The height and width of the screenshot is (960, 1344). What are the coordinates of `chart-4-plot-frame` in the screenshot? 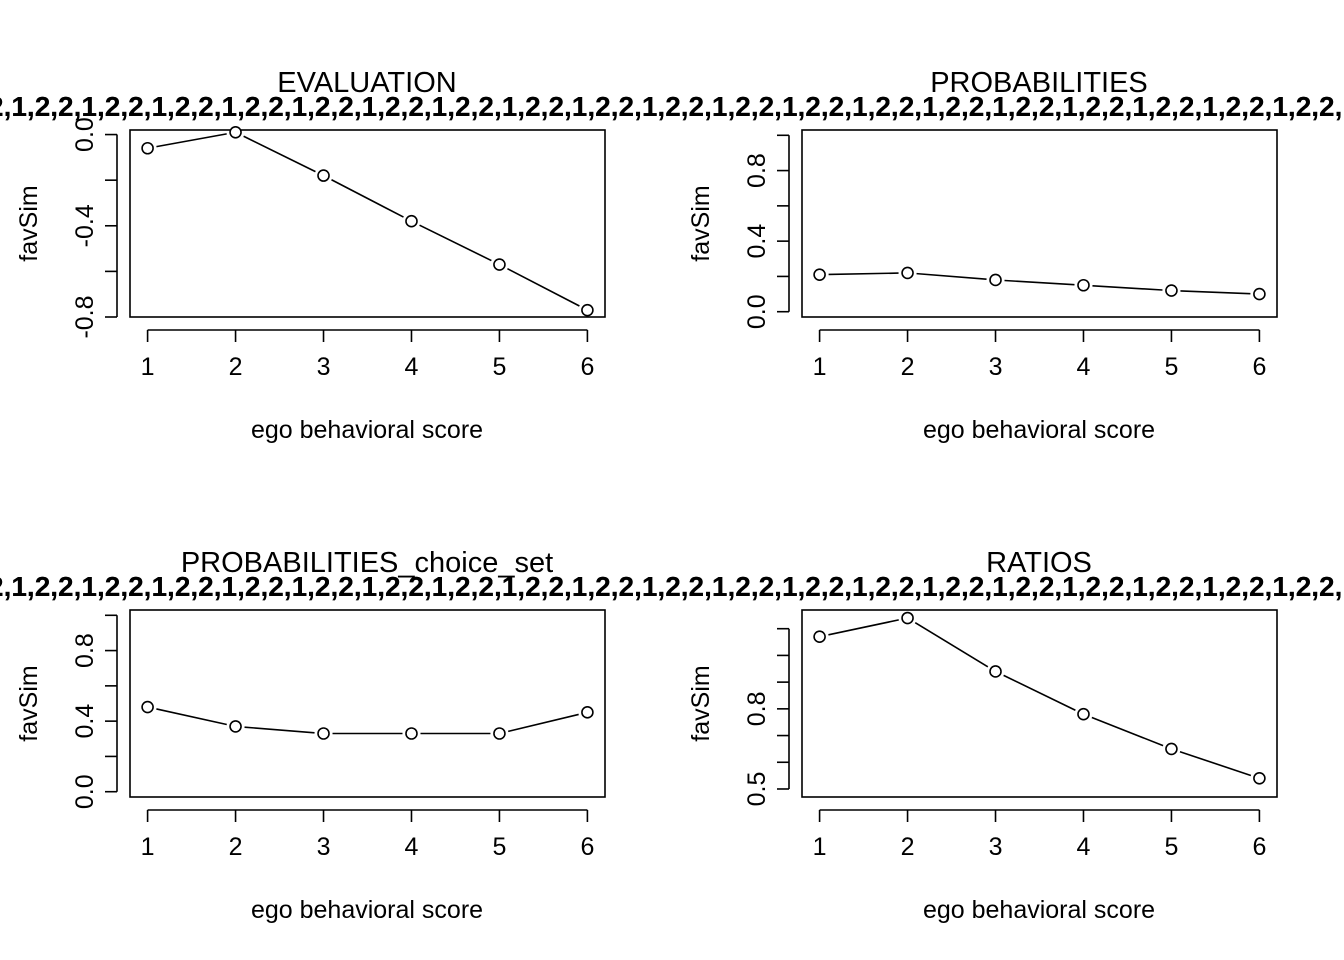 It's located at (1039, 703).